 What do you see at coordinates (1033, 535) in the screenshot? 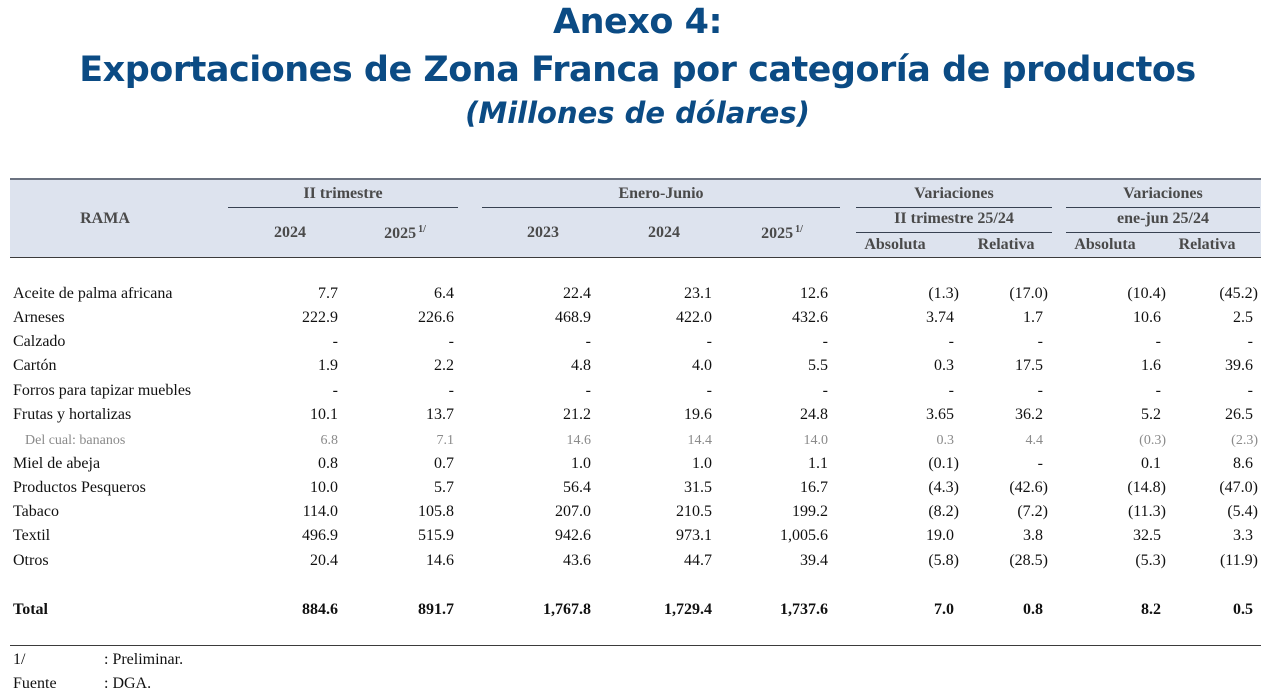
I see `table-cell: 3.8` at bounding box center [1033, 535].